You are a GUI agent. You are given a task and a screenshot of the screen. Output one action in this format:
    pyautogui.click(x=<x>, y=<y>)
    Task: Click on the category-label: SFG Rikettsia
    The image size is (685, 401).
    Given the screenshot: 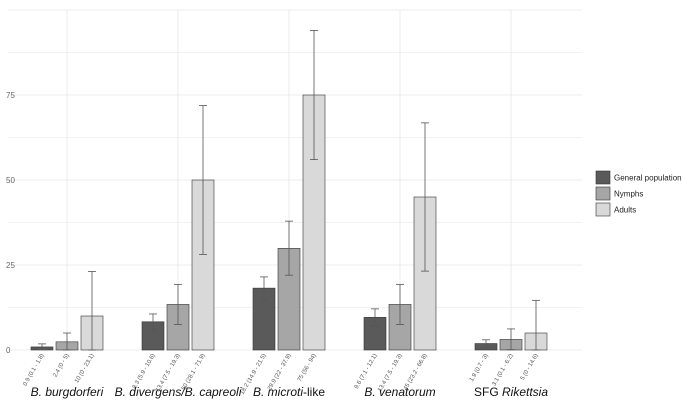 What is the action you would take?
    pyautogui.click(x=511, y=392)
    